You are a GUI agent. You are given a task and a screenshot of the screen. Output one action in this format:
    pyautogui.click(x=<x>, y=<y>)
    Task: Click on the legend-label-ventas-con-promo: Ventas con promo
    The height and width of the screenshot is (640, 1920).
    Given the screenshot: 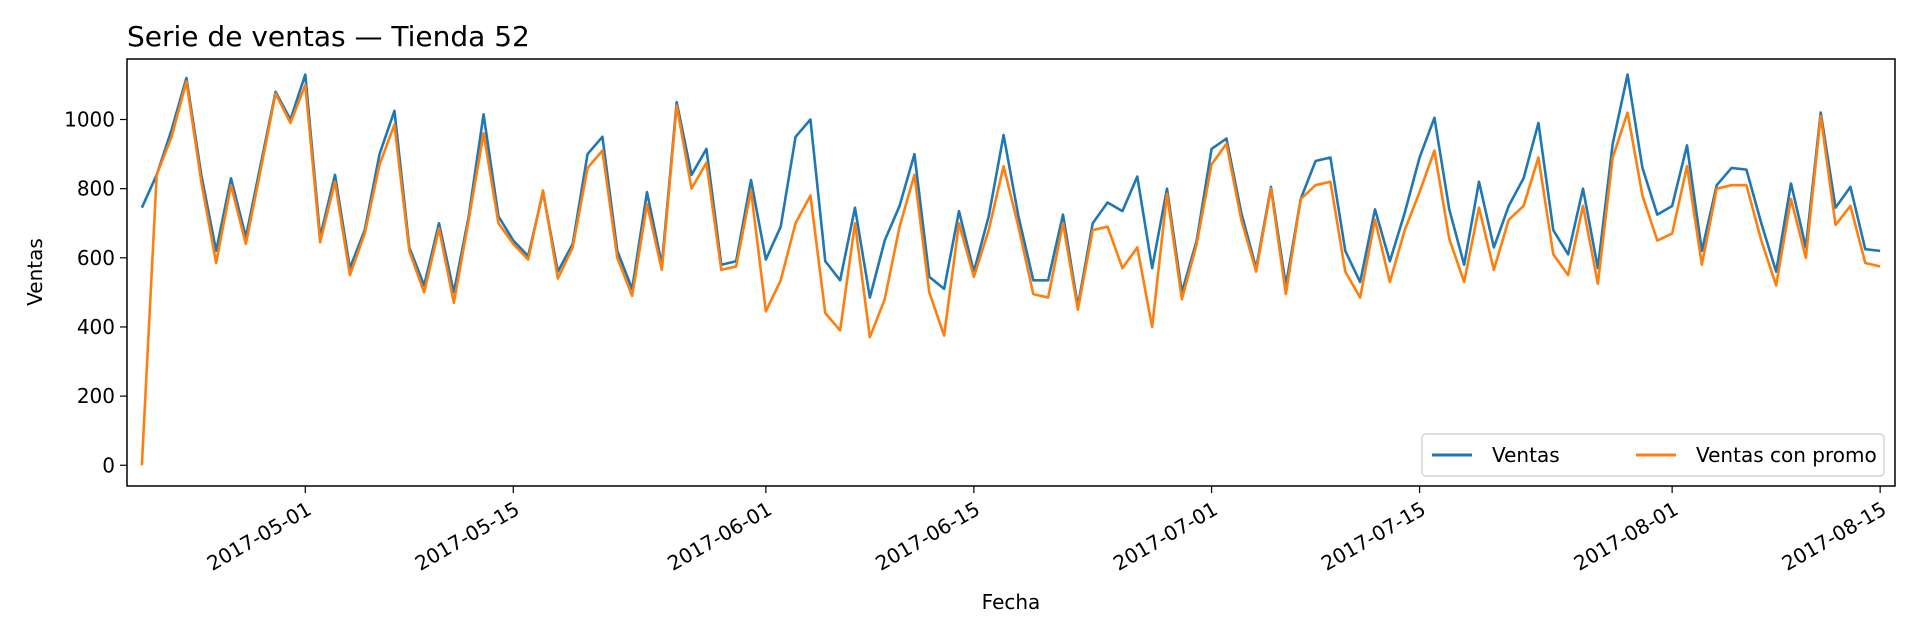 What is the action you would take?
    pyautogui.click(x=1786, y=455)
    